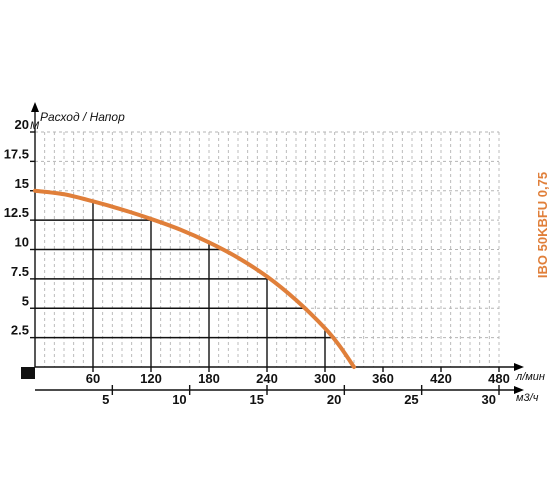 The image size is (560, 504). What do you see at coordinates (334, 399) in the screenshot?
I see `x2-tick-label: 20` at bounding box center [334, 399].